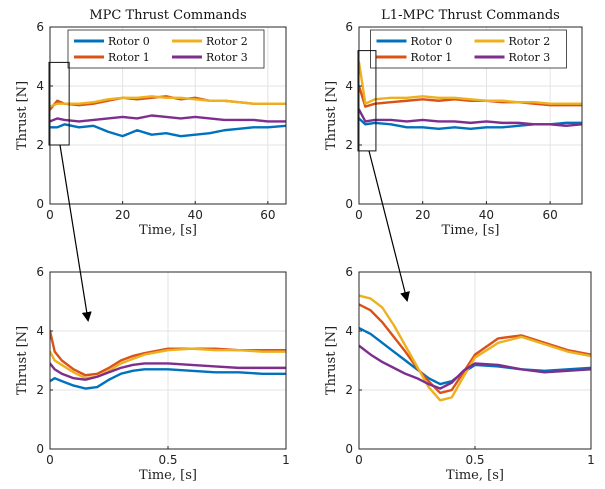 This screenshot has width=605, height=489. I want to click on chart-title: L1-MPC Thrust Commands, so click(470, 15).